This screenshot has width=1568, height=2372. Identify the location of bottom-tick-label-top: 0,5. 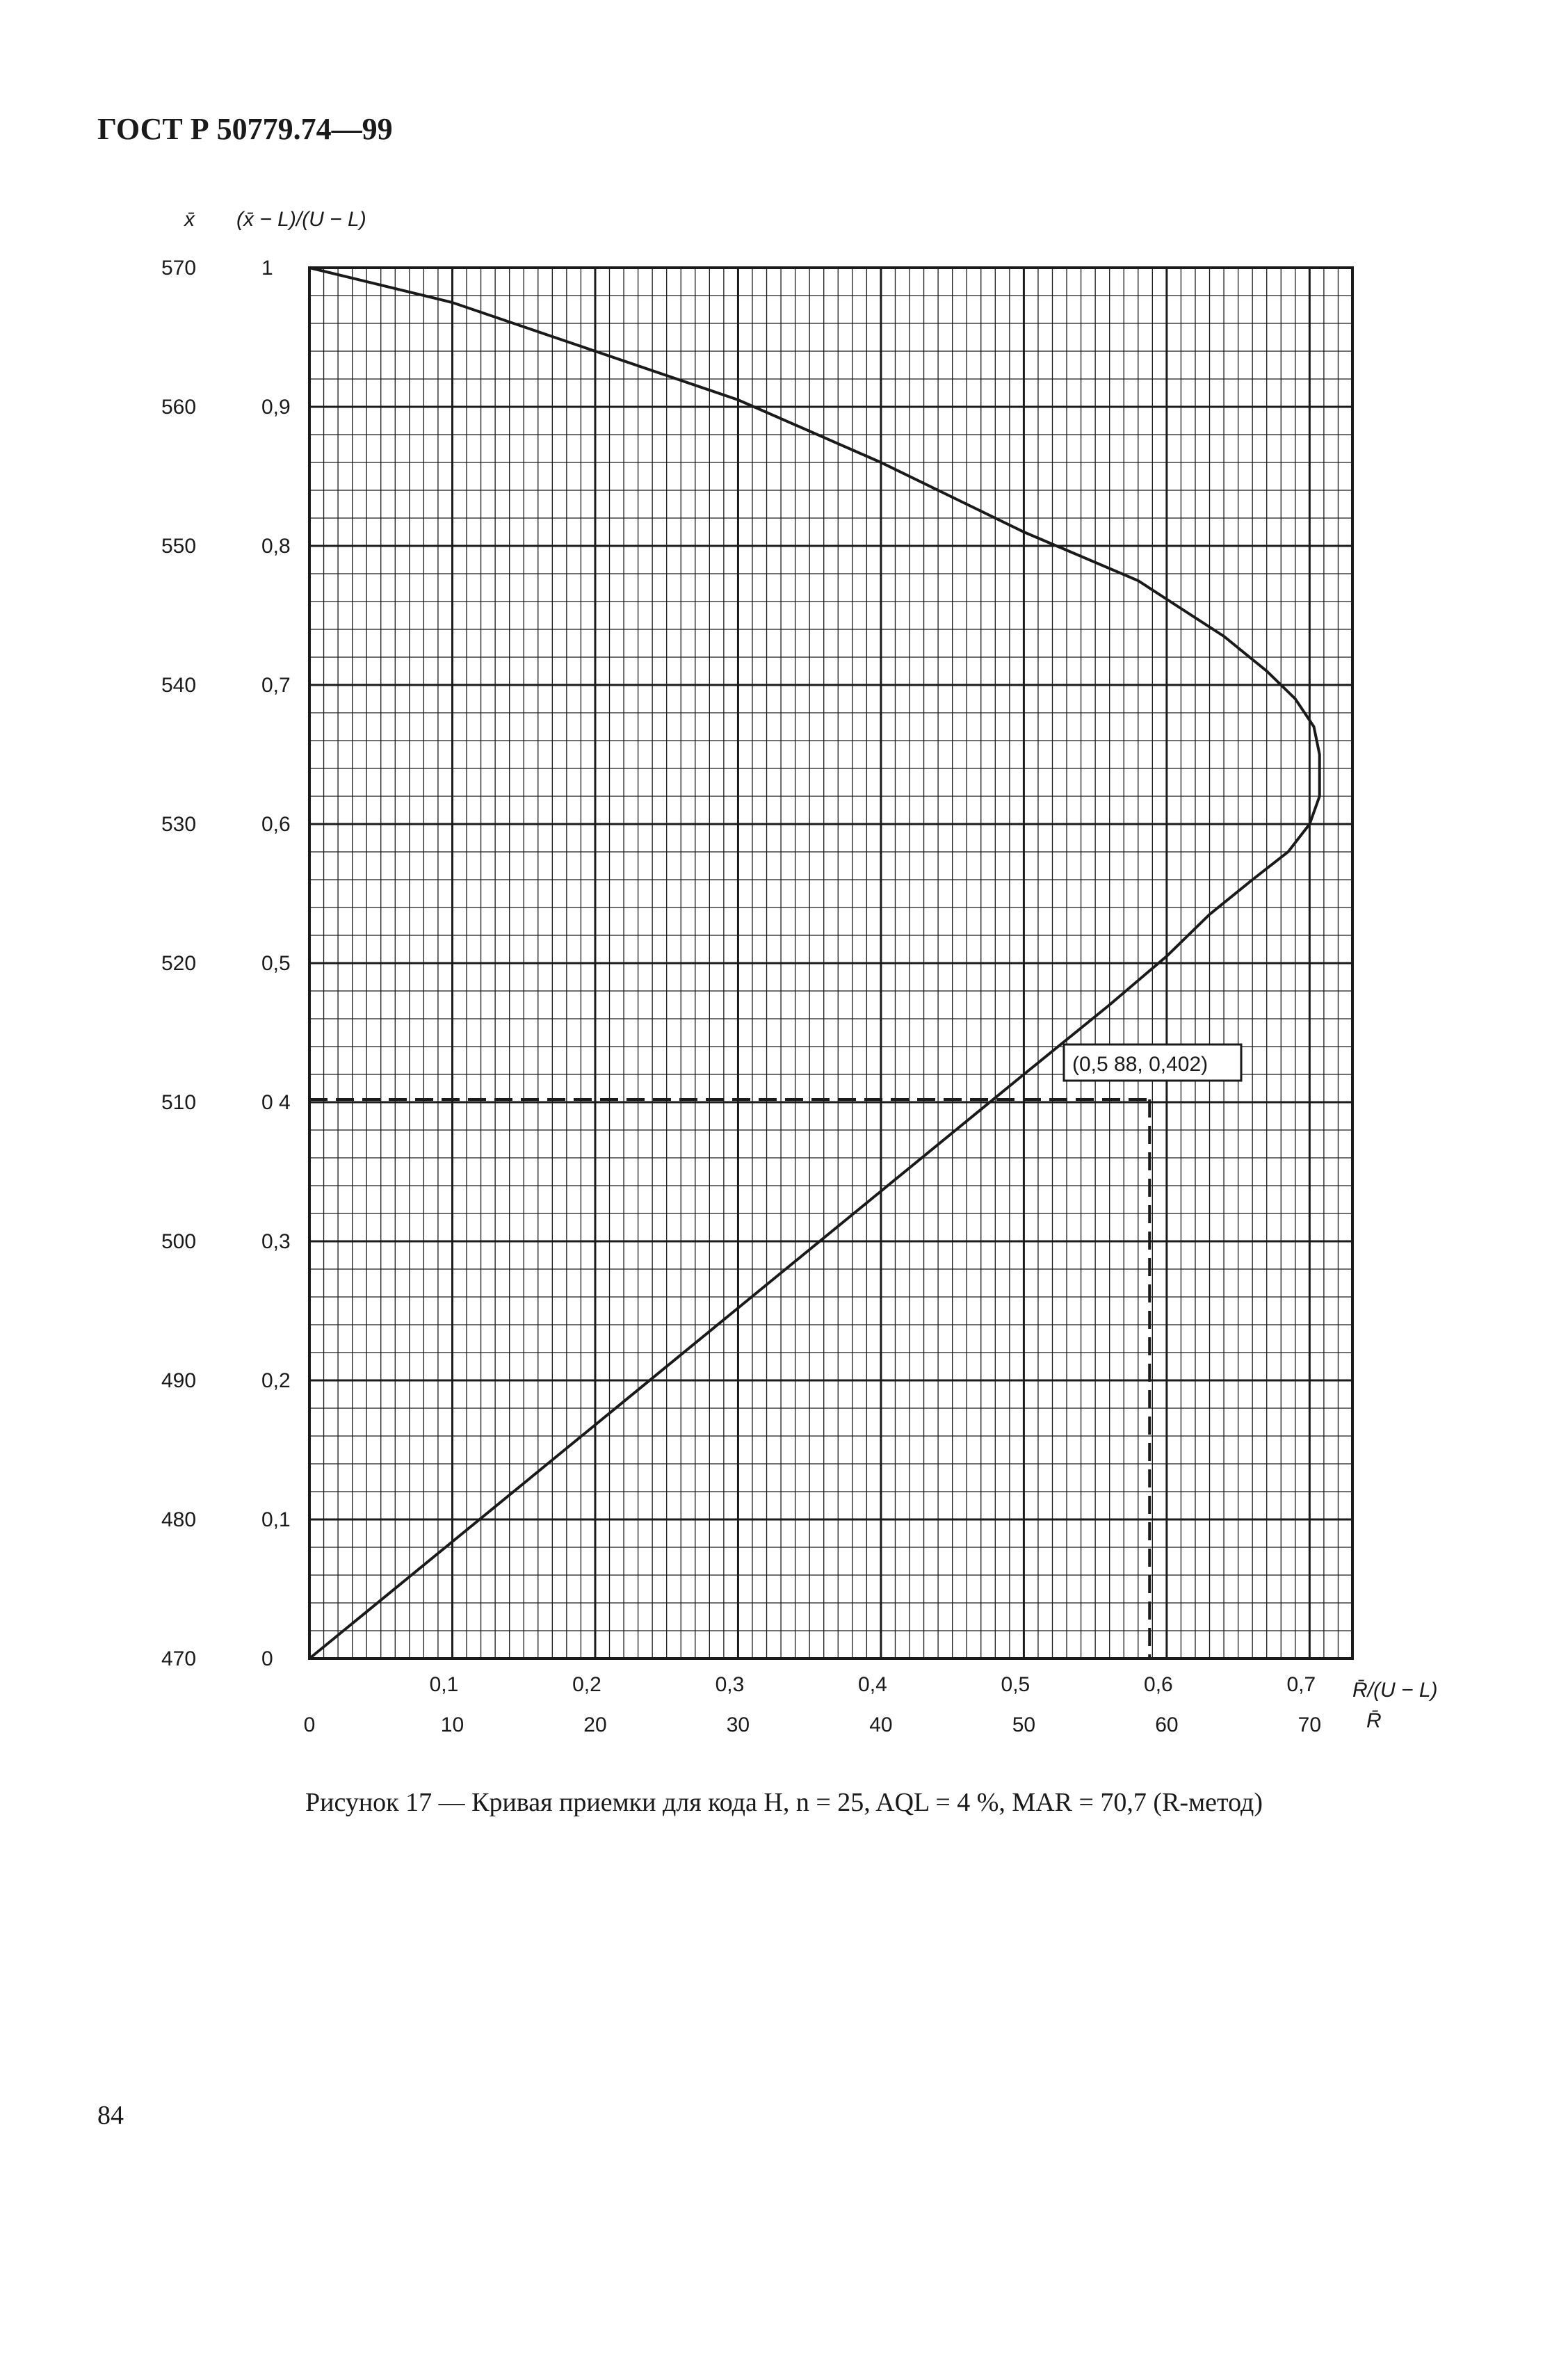
(1016, 1684).